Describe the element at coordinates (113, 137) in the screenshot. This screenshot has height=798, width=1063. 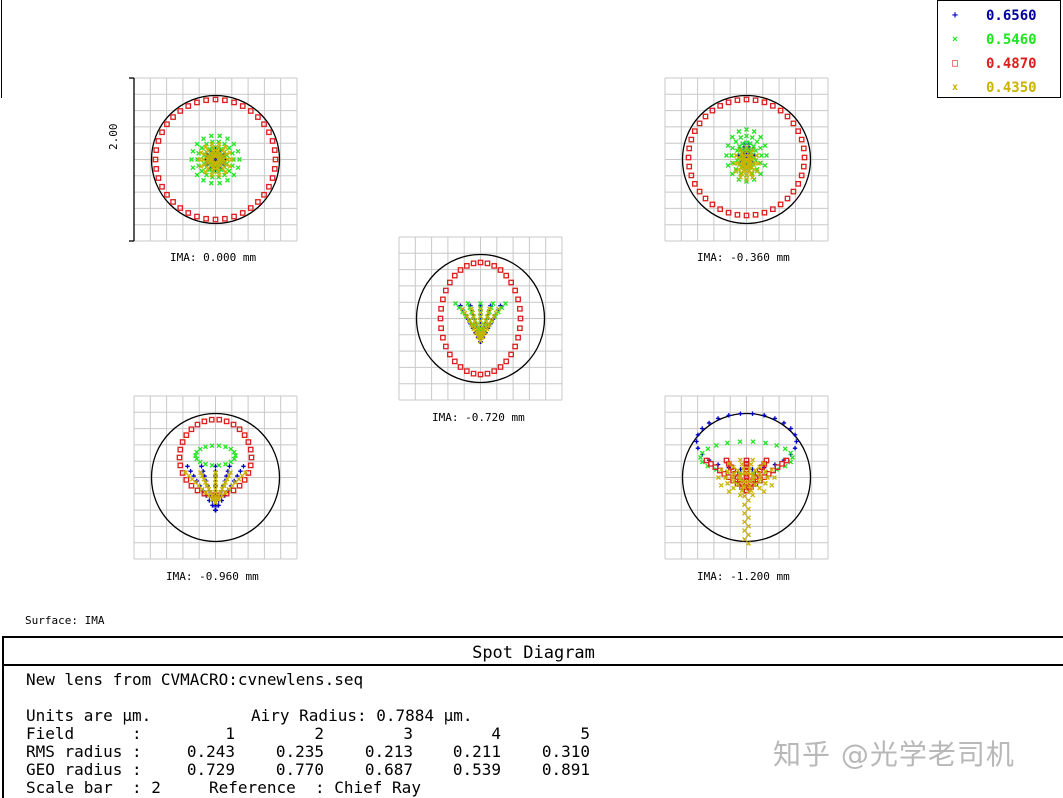
I see `scale-bar-label: 2.00` at that location.